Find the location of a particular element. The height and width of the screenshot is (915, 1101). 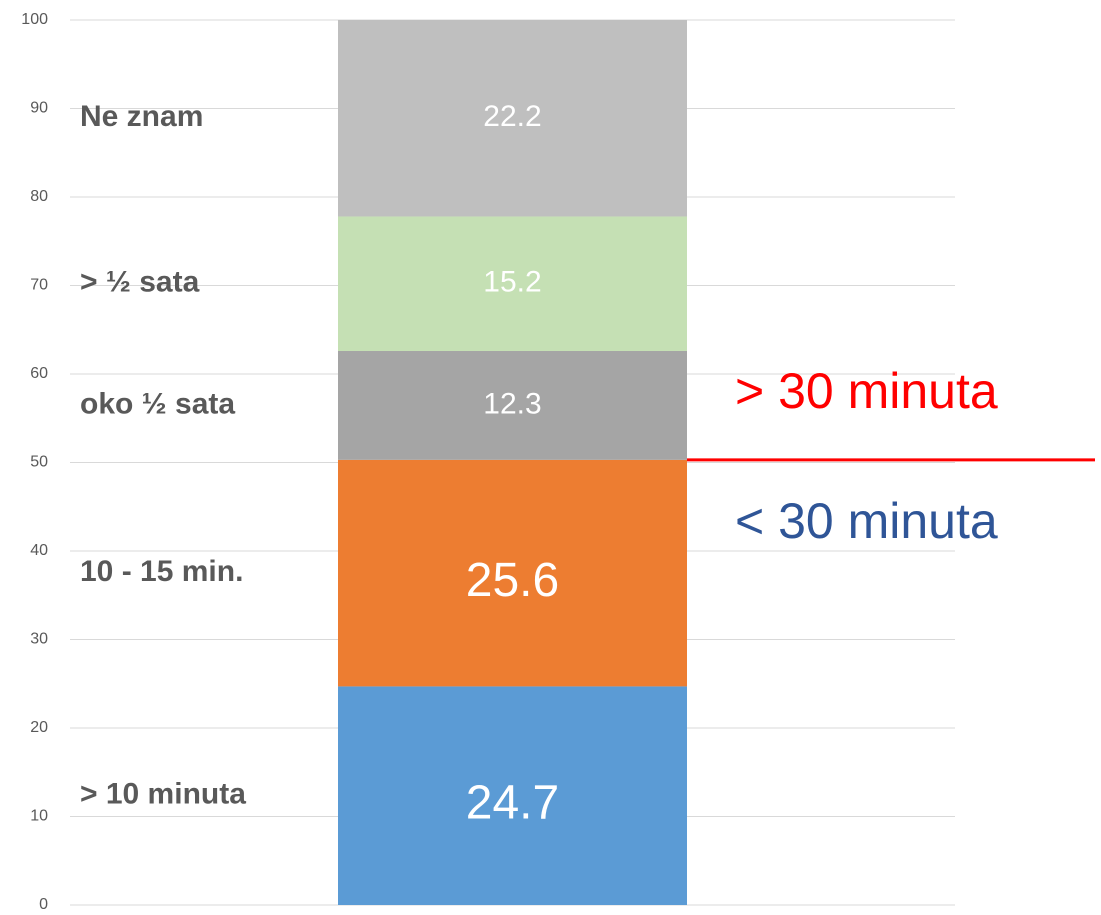

annotation: > 30 minuta is located at coordinates (866, 391).